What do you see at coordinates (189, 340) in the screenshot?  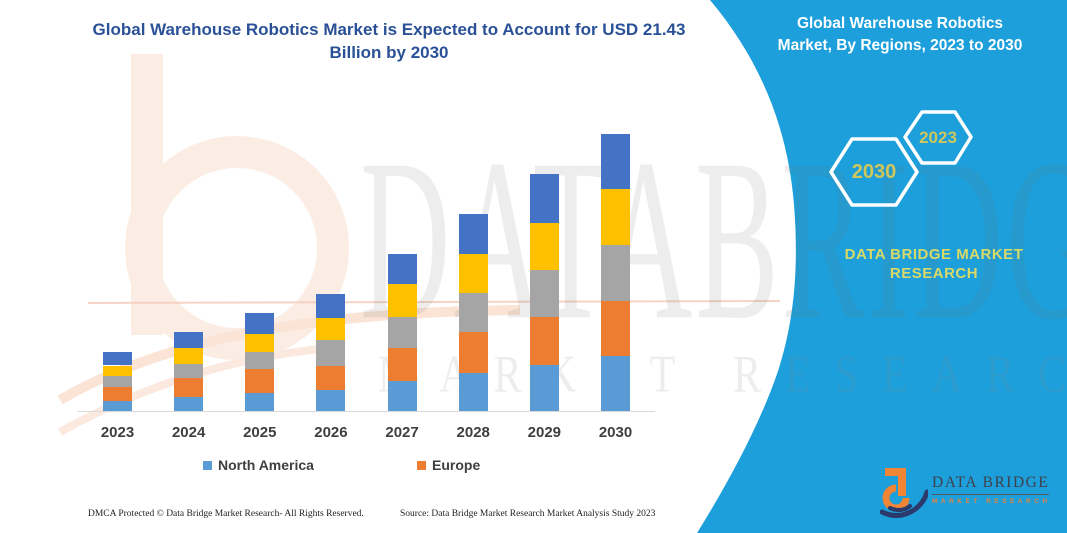 I see `bar-2024-segment-unlabeled-darkblue` at bounding box center [189, 340].